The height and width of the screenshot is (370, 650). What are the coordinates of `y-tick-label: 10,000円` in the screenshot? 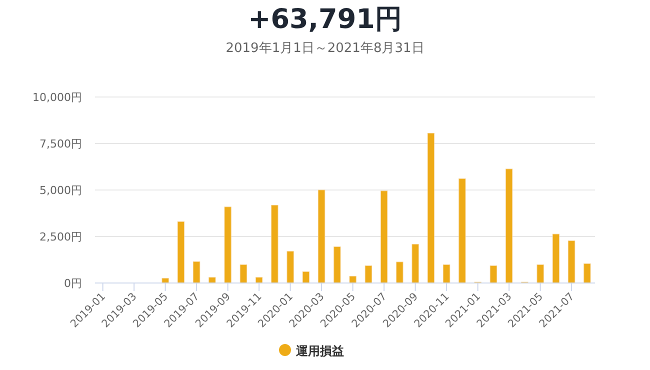 It's located at (57, 97).